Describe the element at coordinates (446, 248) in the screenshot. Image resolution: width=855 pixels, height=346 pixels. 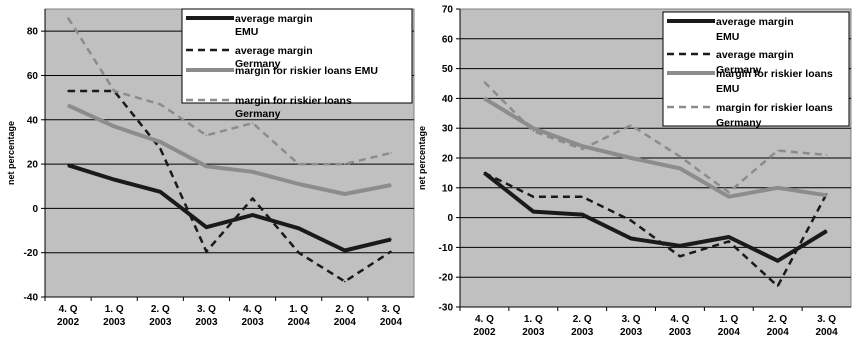
I see `y-tick-label: -10` at that location.